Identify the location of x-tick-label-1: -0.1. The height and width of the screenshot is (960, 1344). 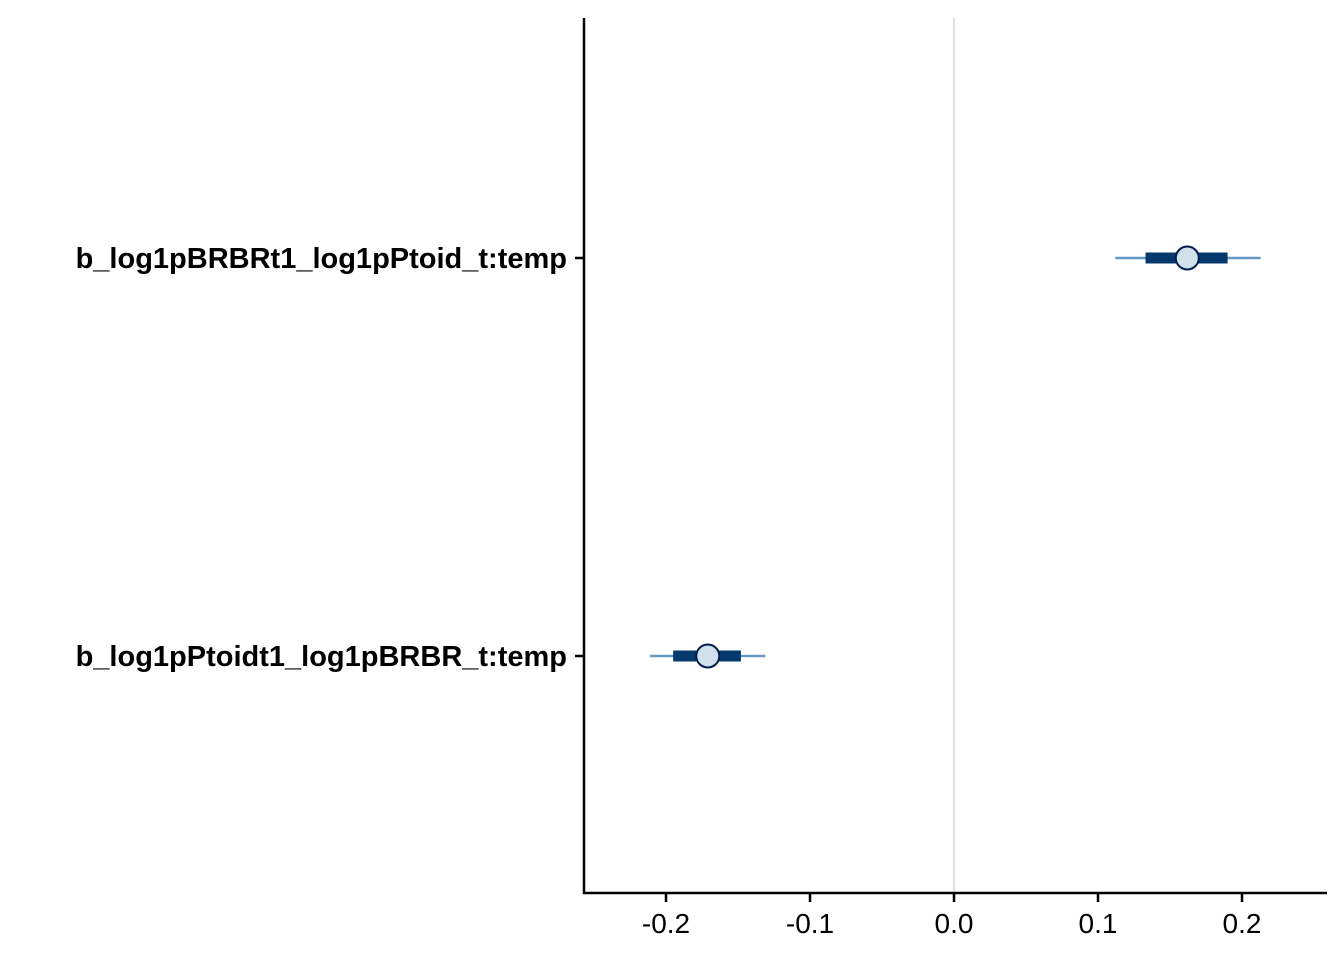
(810, 923).